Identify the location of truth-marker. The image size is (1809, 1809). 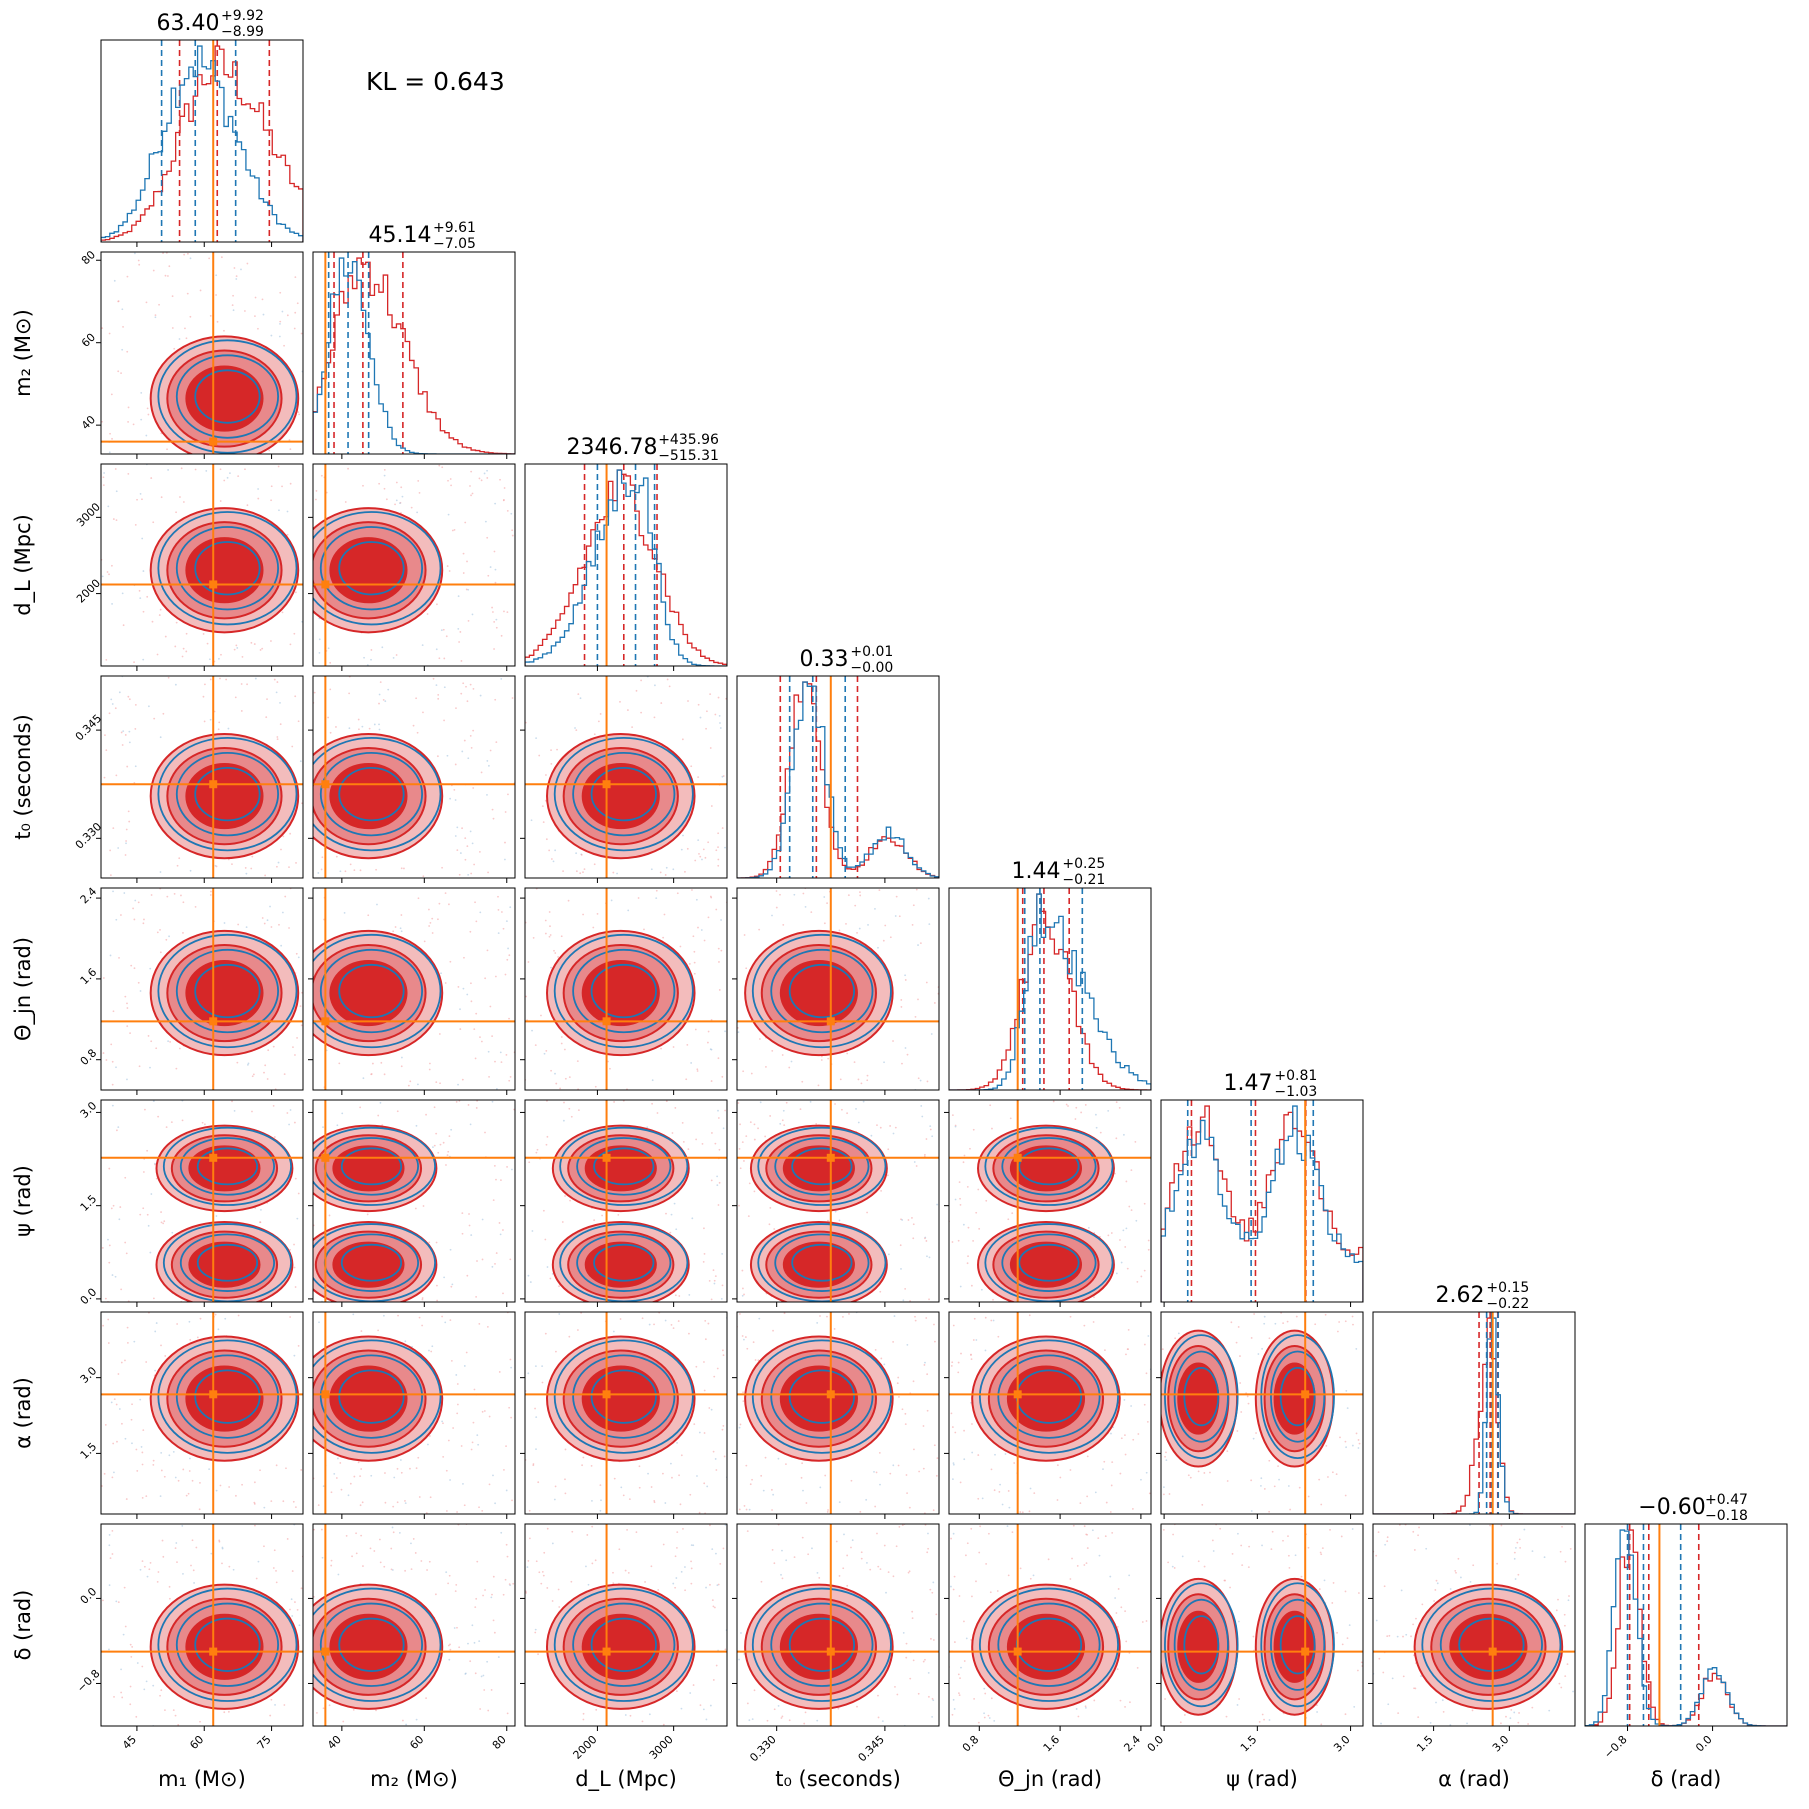
(325, 1394).